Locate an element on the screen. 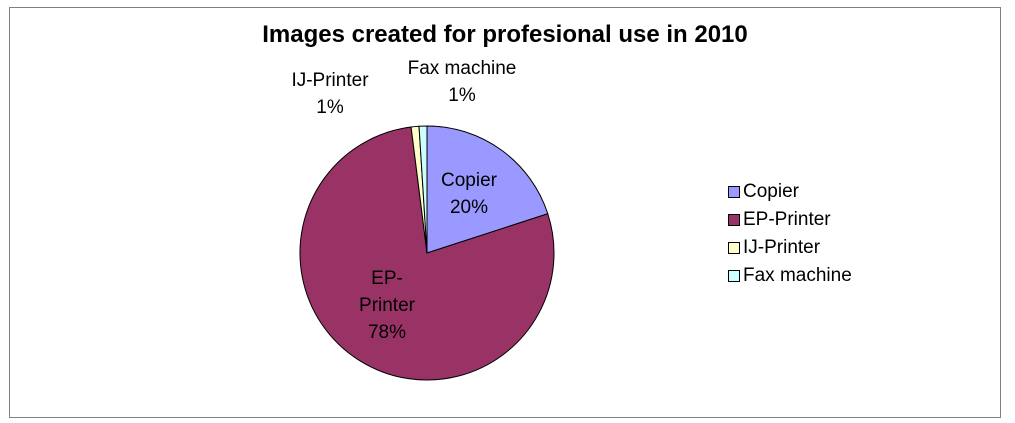 The height and width of the screenshot is (423, 1015). data-label-fax-machine: Fax machine 1% is located at coordinates (462, 82).